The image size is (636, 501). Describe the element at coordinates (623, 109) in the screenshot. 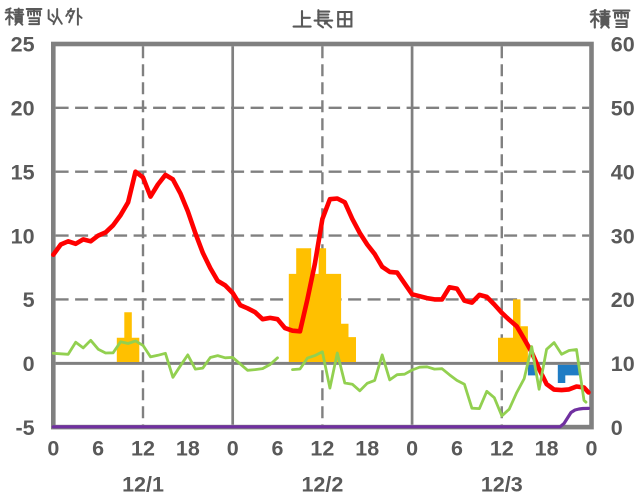

I see `svg-text: 50` at that location.